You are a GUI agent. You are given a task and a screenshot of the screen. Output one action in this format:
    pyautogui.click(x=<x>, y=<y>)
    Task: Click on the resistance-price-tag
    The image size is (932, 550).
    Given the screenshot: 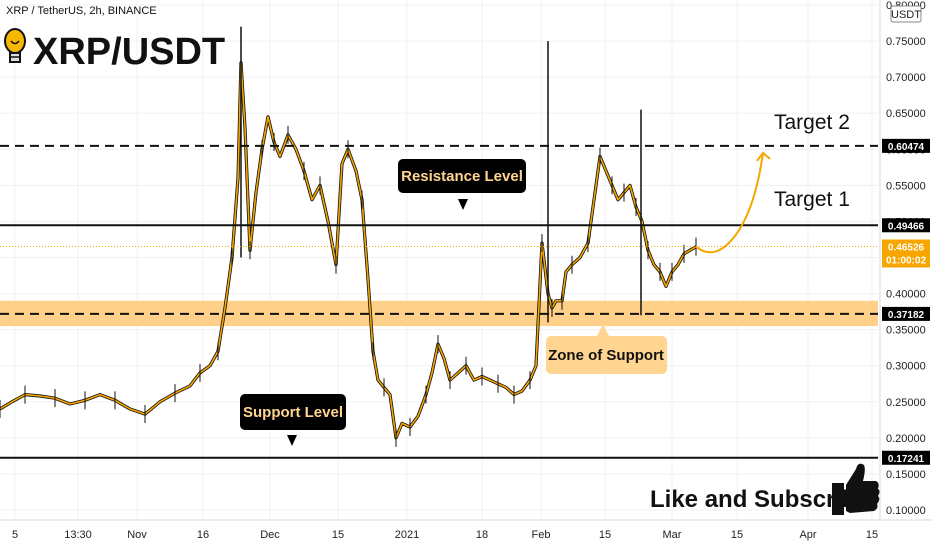 What is the action you would take?
    pyautogui.click(x=906, y=225)
    